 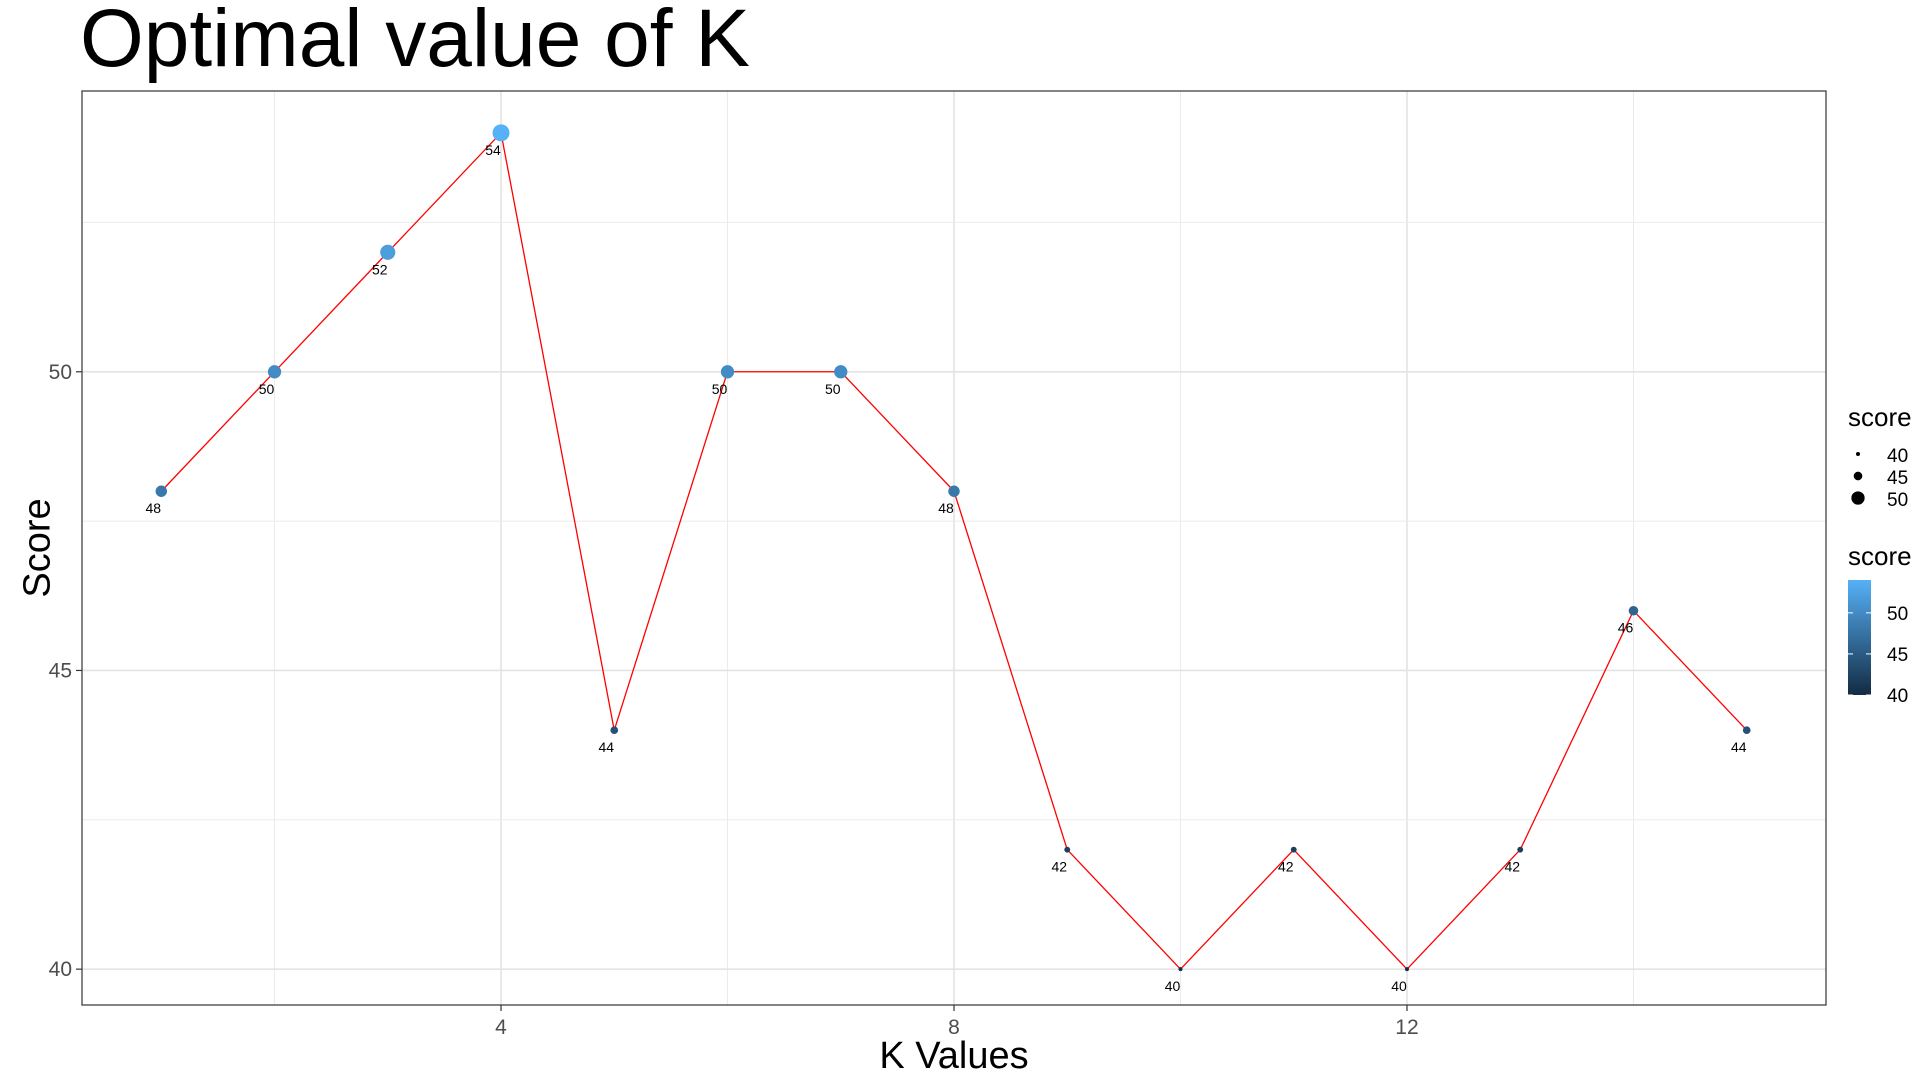 I want to click on y-axis-ticks: 40 45 50, so click(x=65, y=671).